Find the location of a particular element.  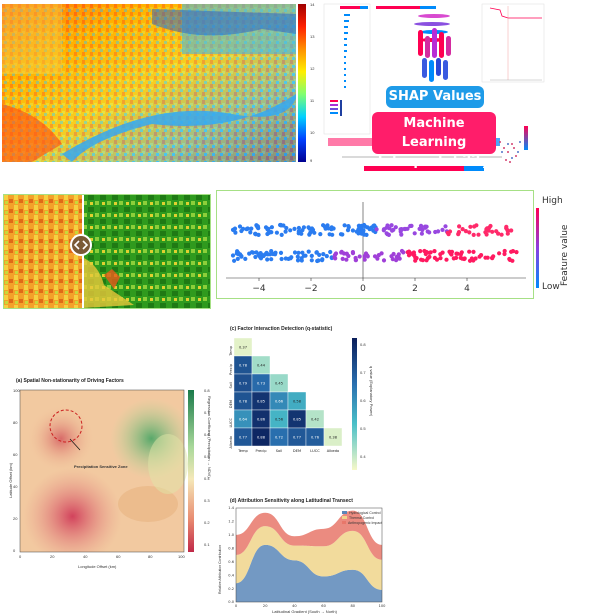

heatmap-col-label: Soil is located at coordinates (279, 451).